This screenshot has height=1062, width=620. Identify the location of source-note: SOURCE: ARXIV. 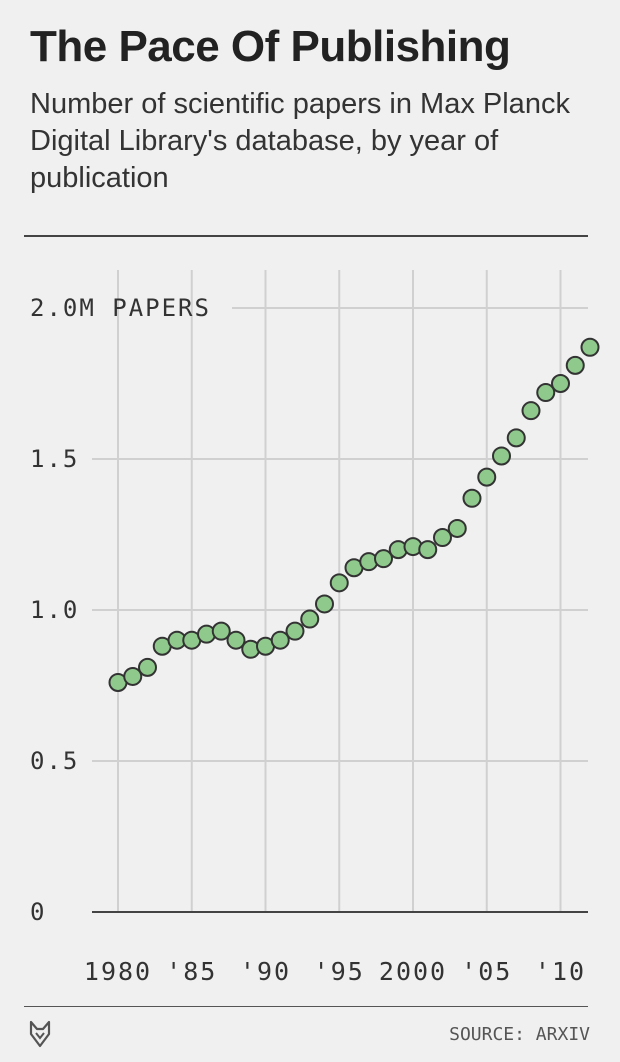
(519, 1034).